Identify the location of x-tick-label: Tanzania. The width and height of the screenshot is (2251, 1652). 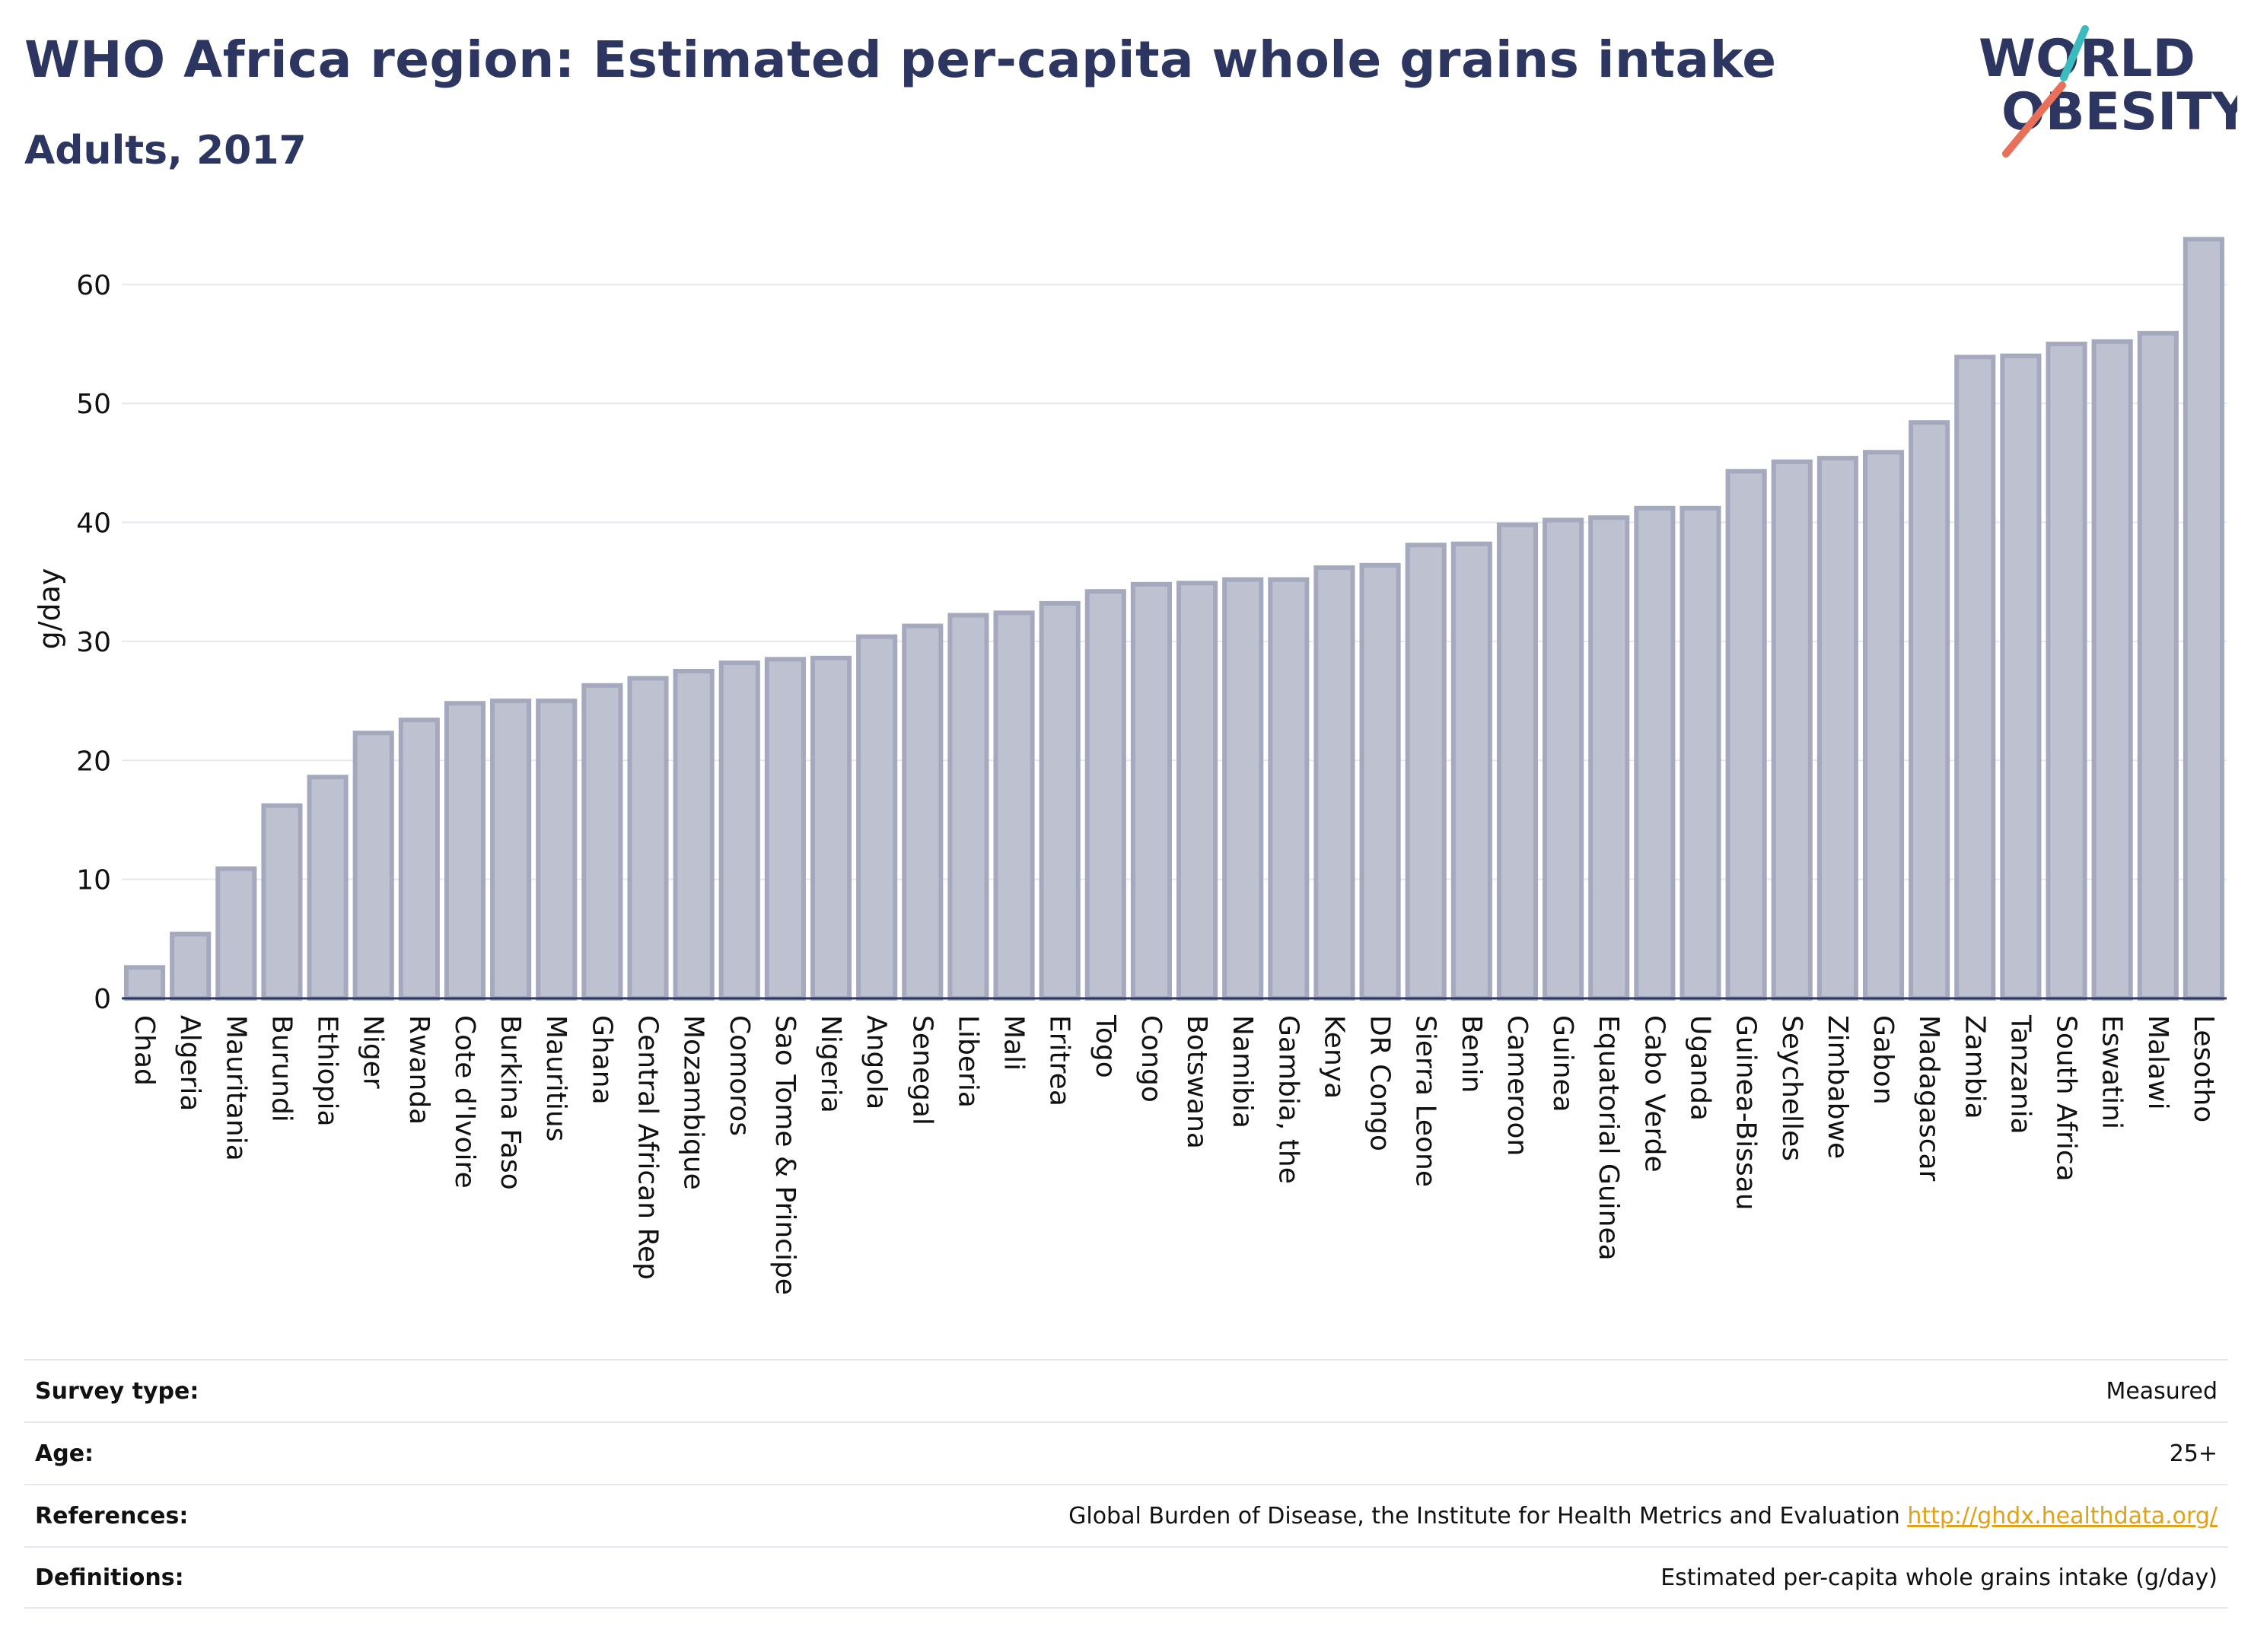
(2020, 1074).